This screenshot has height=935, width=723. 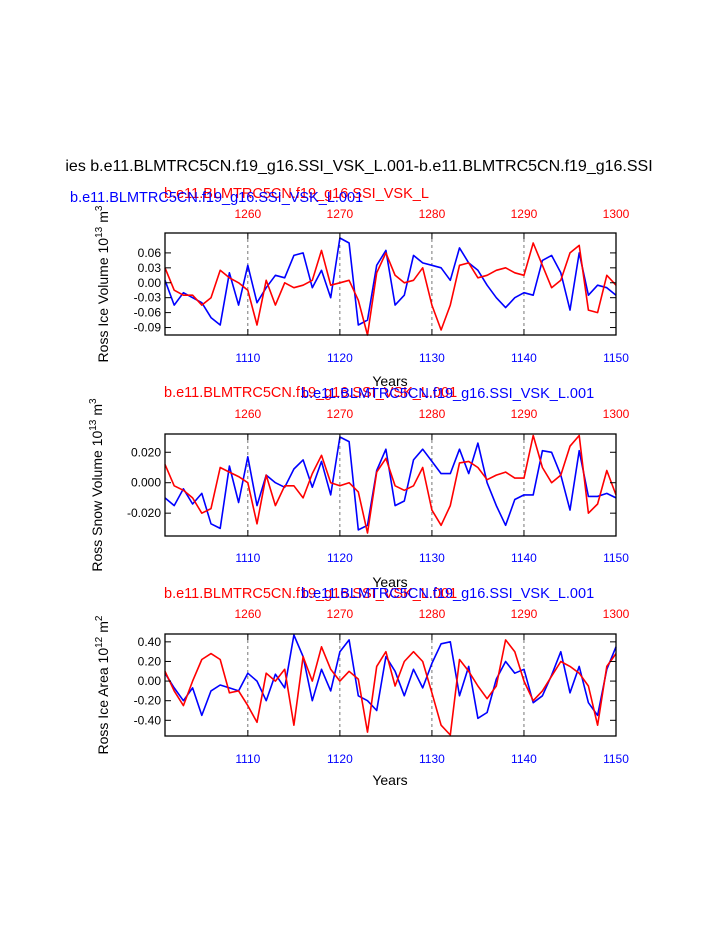 What do you see at coordinates (103, 701) in the screenshot?
I see `y-label-text: Ross Ice Area 10` at bounding box center [103, 701].